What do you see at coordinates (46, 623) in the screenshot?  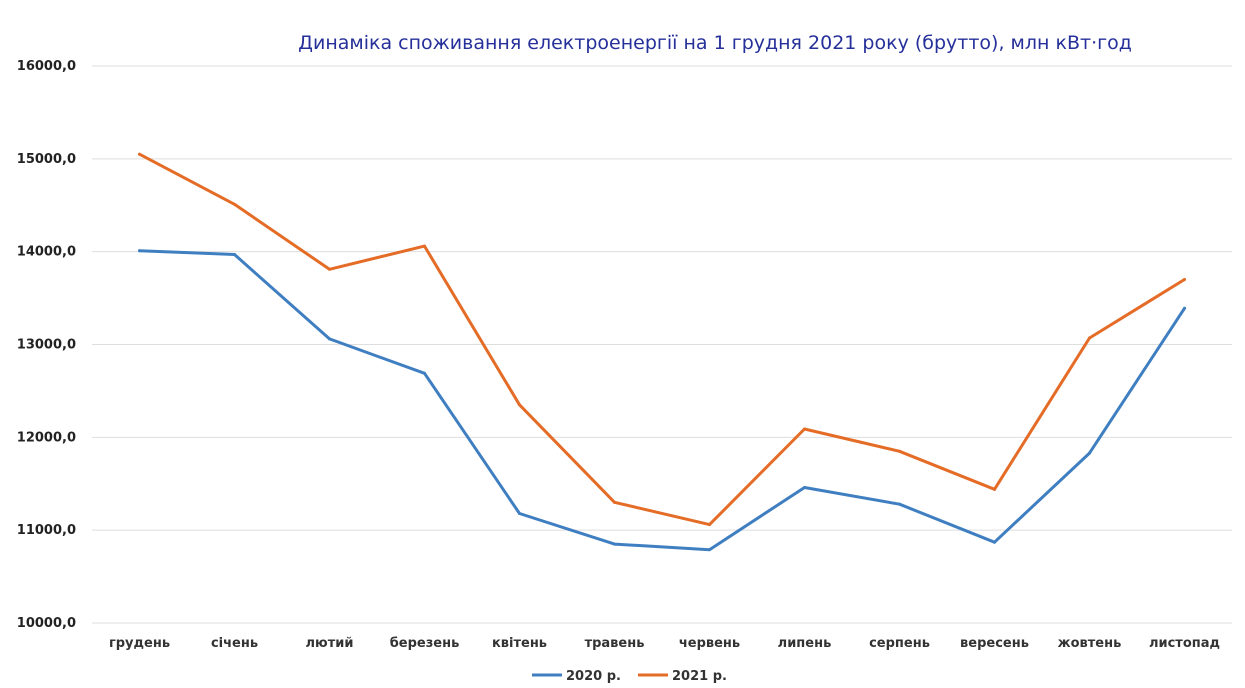 I see `y-tick-label: 10000,0` at bounding box center [46, 623].